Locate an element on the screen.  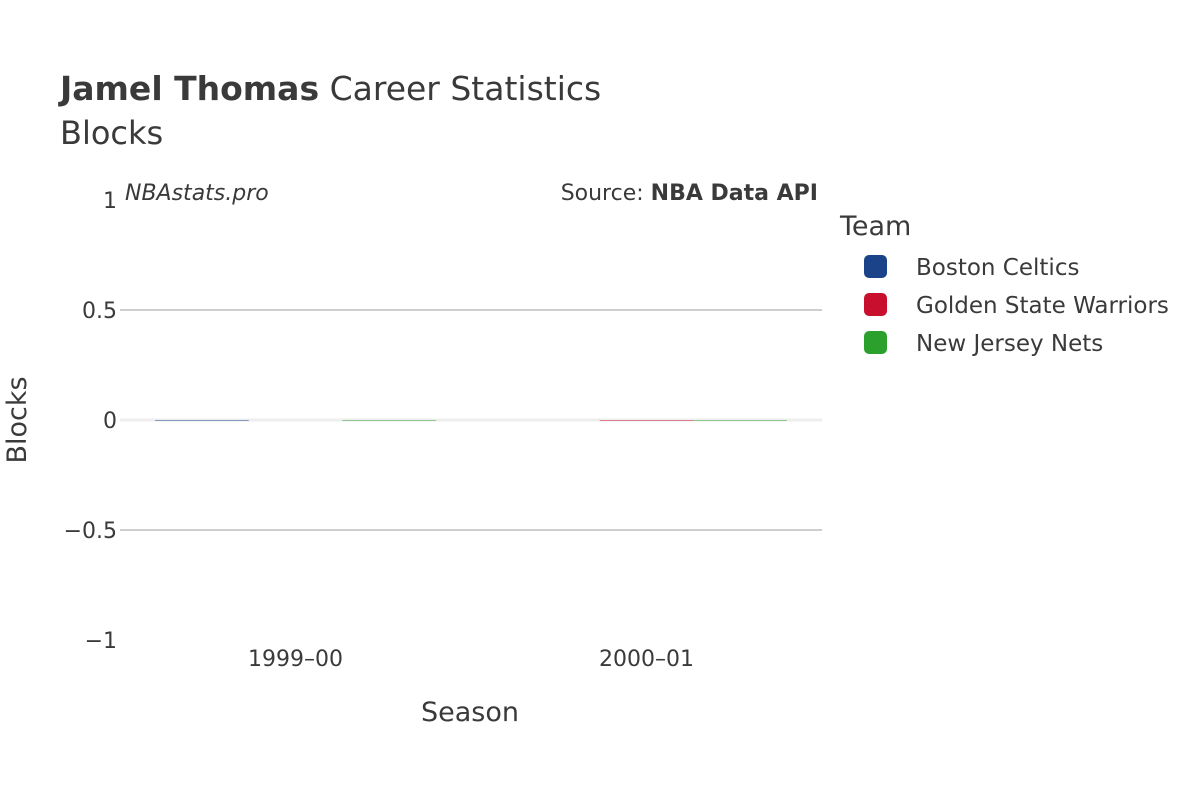
source-name: NBA Data API is located at coordinates (734, 193).